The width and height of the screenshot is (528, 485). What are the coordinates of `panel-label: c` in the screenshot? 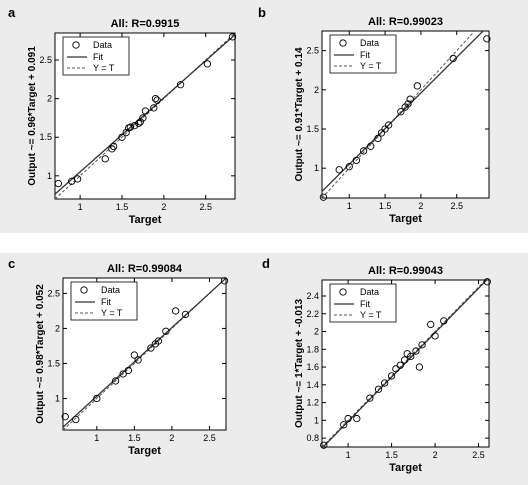 It's located at (11, 263).